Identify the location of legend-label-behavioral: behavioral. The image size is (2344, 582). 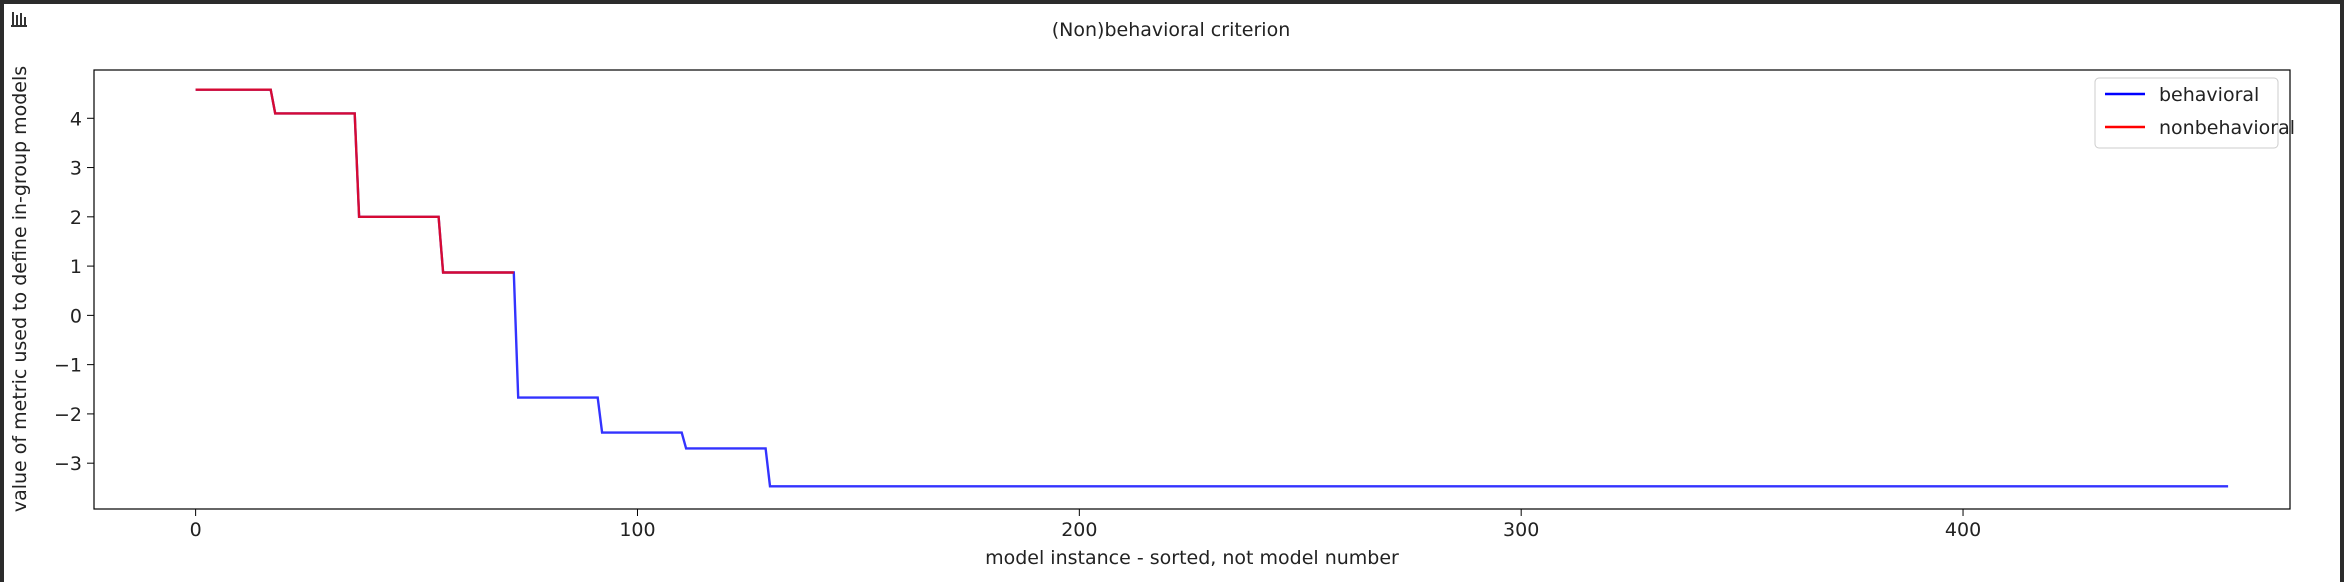
(2209, 95).